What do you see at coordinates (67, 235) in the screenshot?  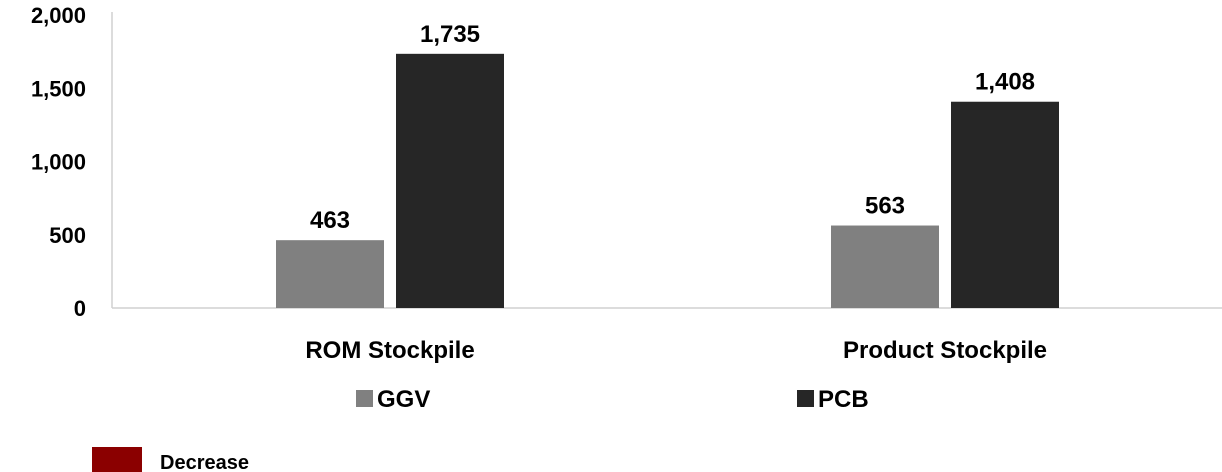 I see `y-tick-label: 500` at bounding box center [67, 235].